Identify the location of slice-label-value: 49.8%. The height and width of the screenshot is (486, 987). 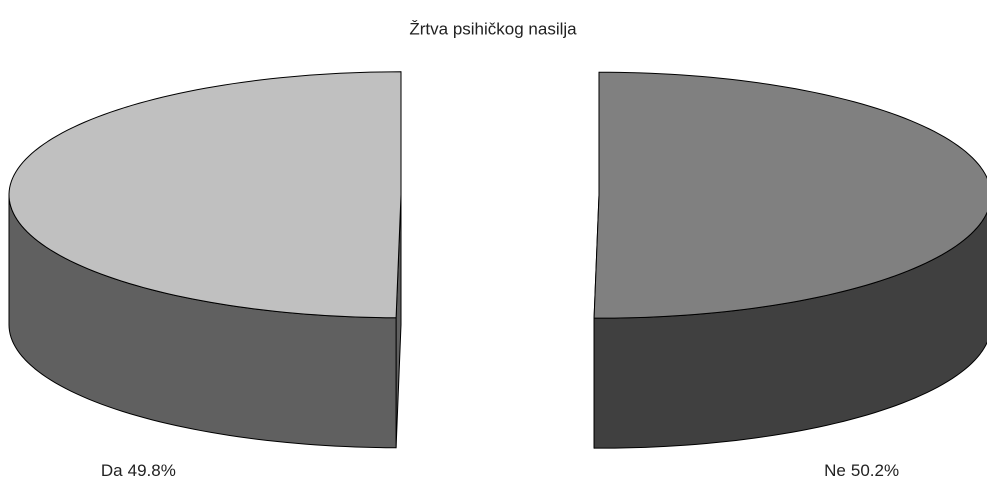
(152, 470).